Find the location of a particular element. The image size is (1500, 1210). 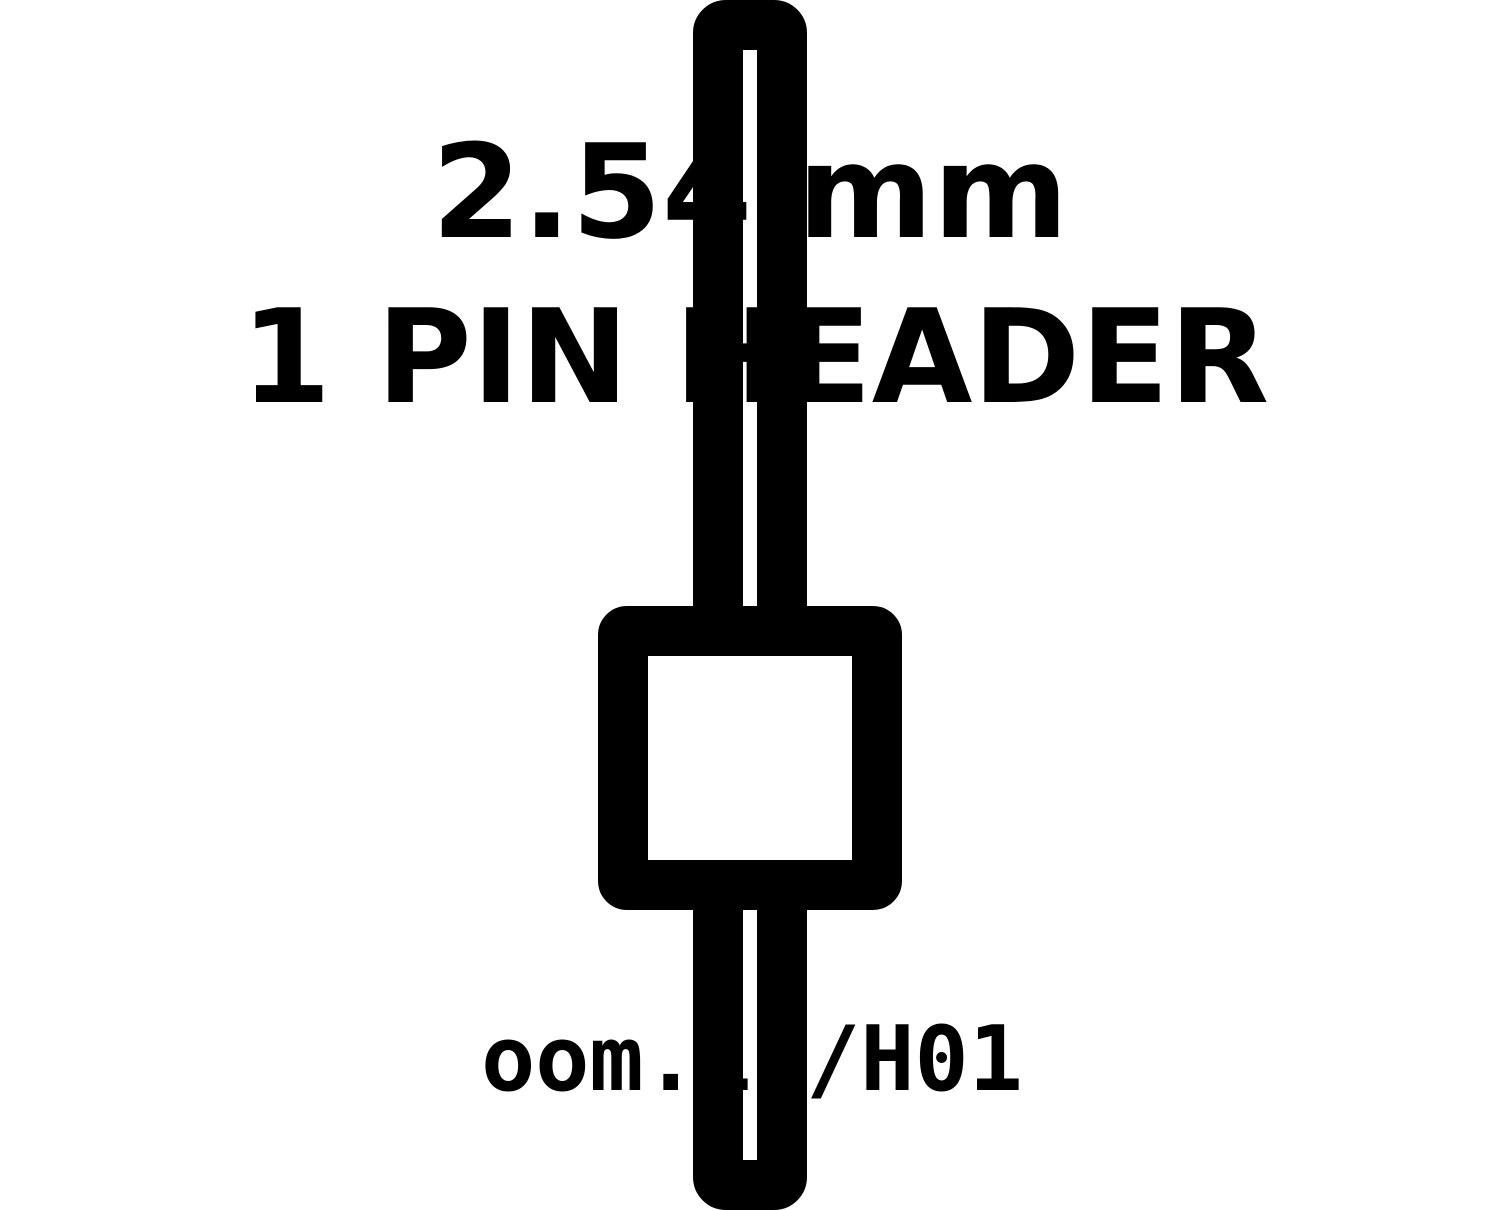

title-line-2: 1 PIN HEADER is located at coordinates (755, 357).